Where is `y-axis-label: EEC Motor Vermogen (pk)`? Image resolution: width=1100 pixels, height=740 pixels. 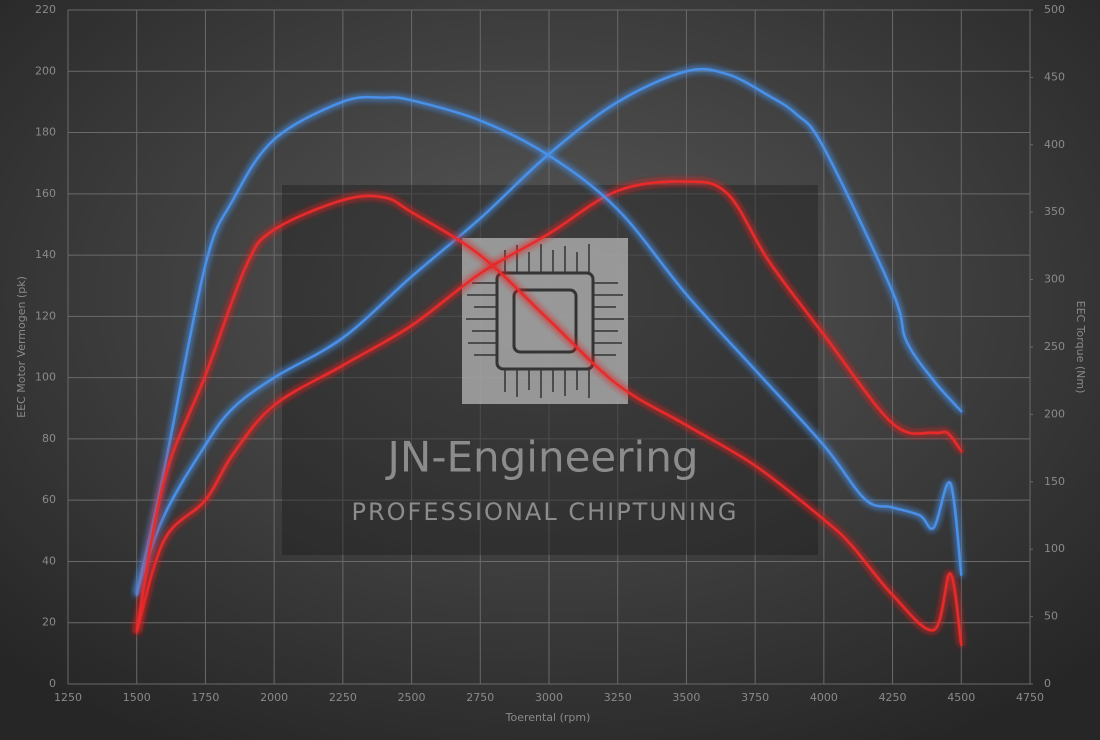 y-axis-label: EEC Motor Vermogen (pk) is located at coordinates (21, 347).